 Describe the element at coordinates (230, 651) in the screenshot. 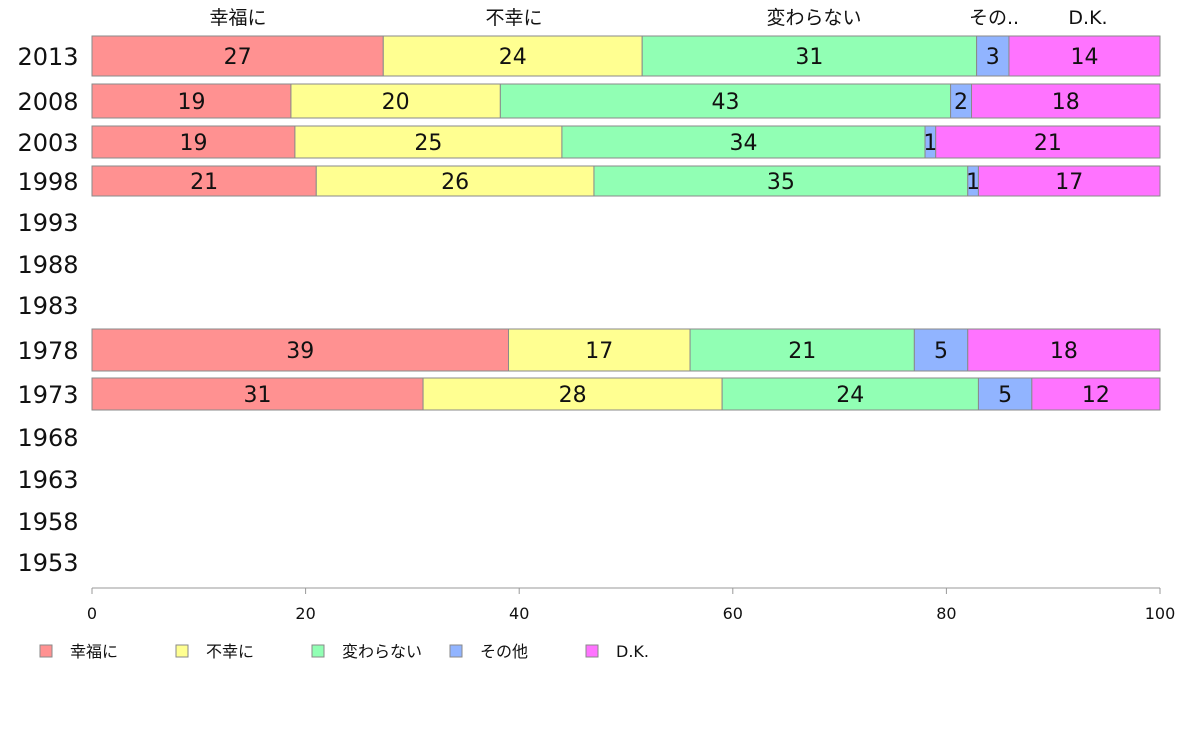

I see `legend-label-1: 不幸に` at that location.